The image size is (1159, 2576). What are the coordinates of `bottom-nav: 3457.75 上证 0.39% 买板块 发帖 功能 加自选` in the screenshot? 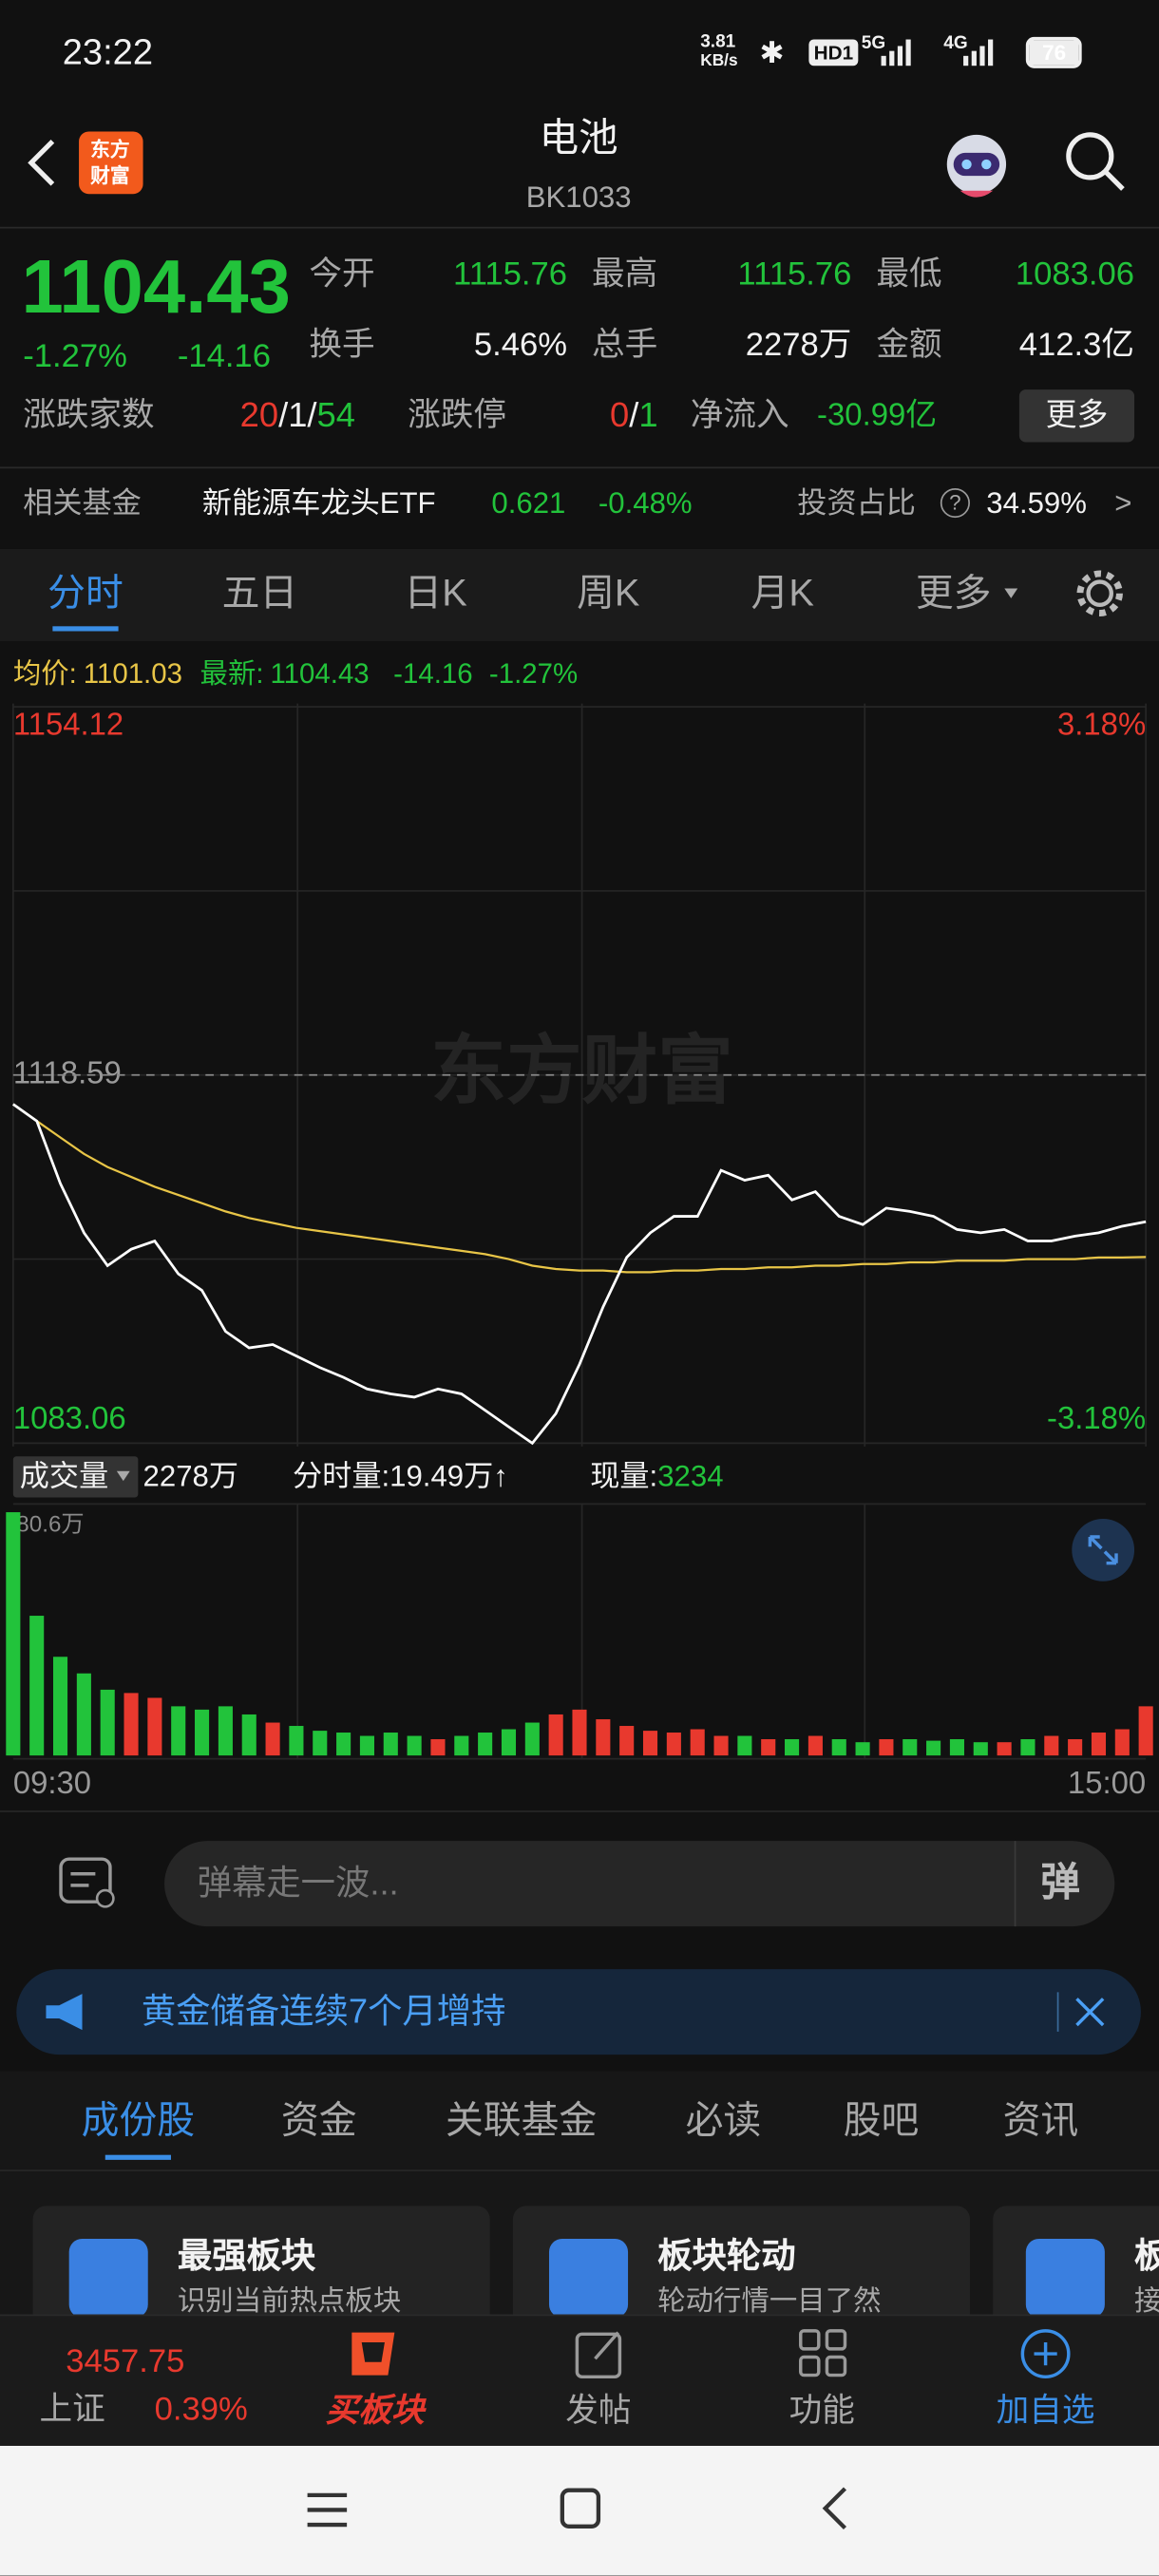 It's located at (579, 2381).